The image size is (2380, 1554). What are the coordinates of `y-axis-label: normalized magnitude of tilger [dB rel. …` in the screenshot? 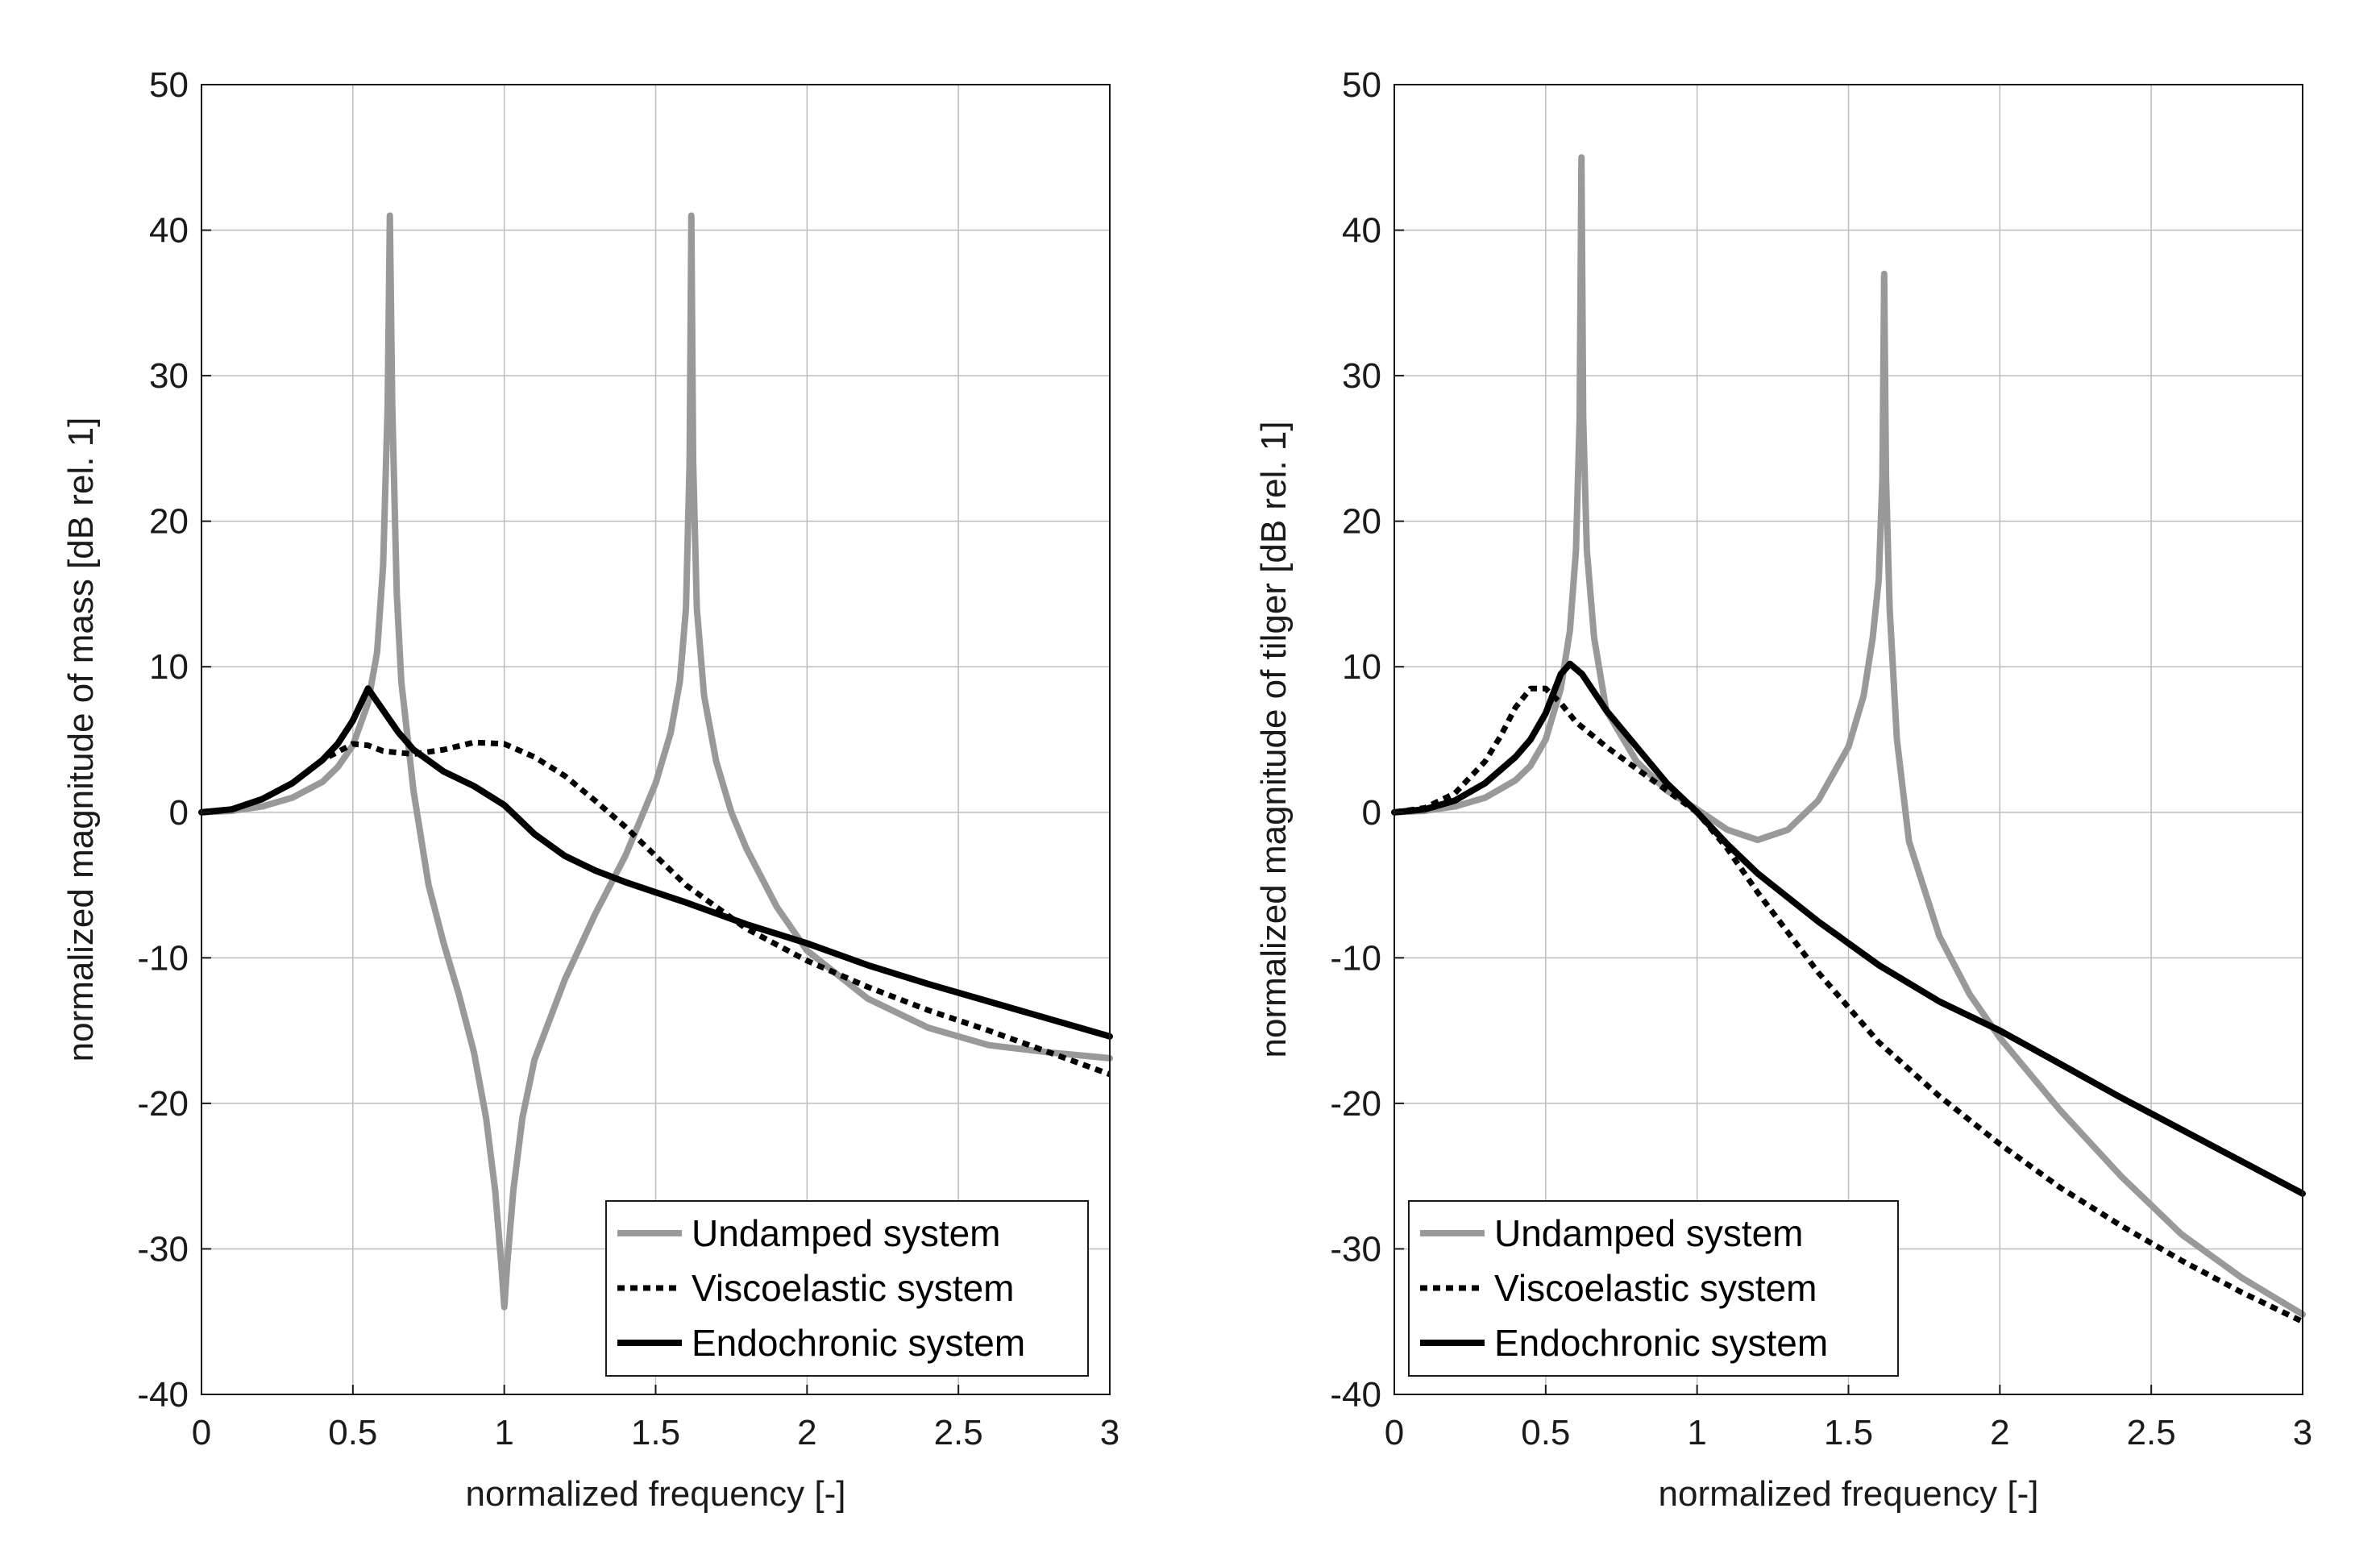 It's located at (1274, 740).